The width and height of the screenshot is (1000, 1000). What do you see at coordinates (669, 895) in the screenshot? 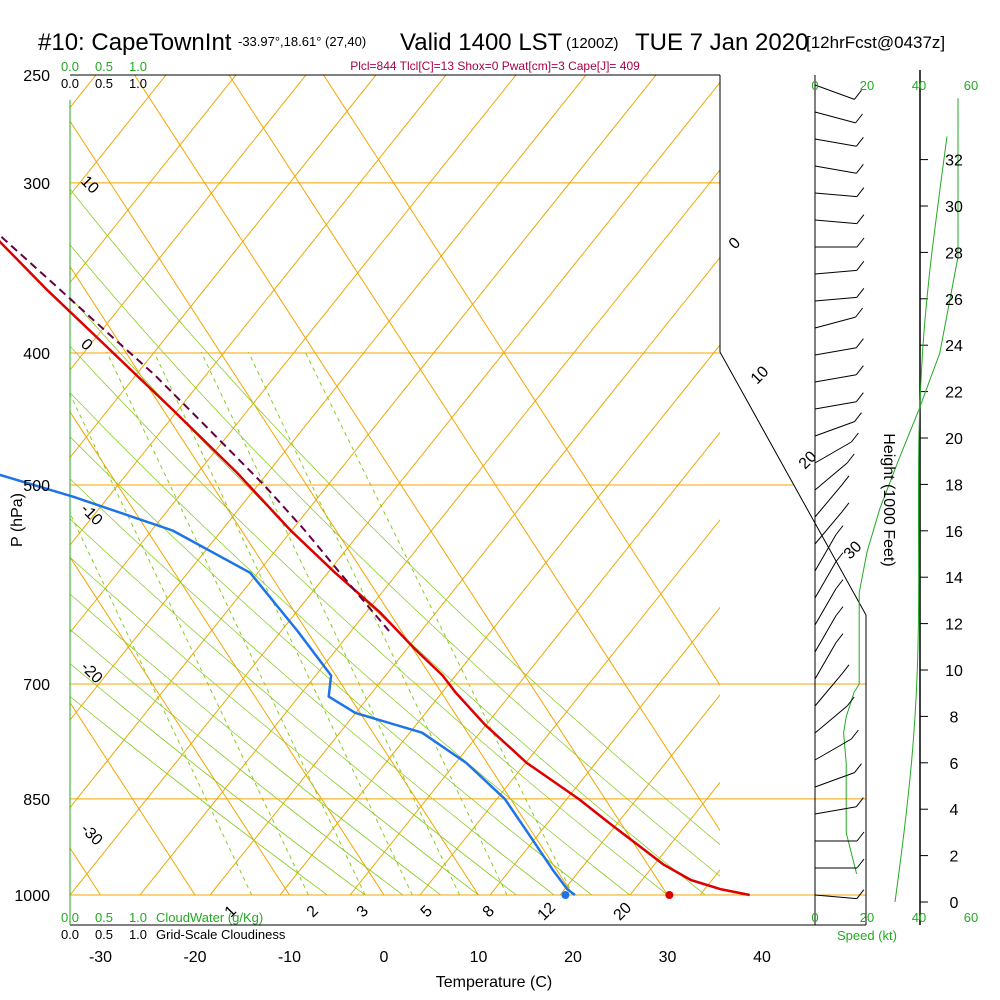
I see `surface-temperature-point` at bounding box center [669, 895].